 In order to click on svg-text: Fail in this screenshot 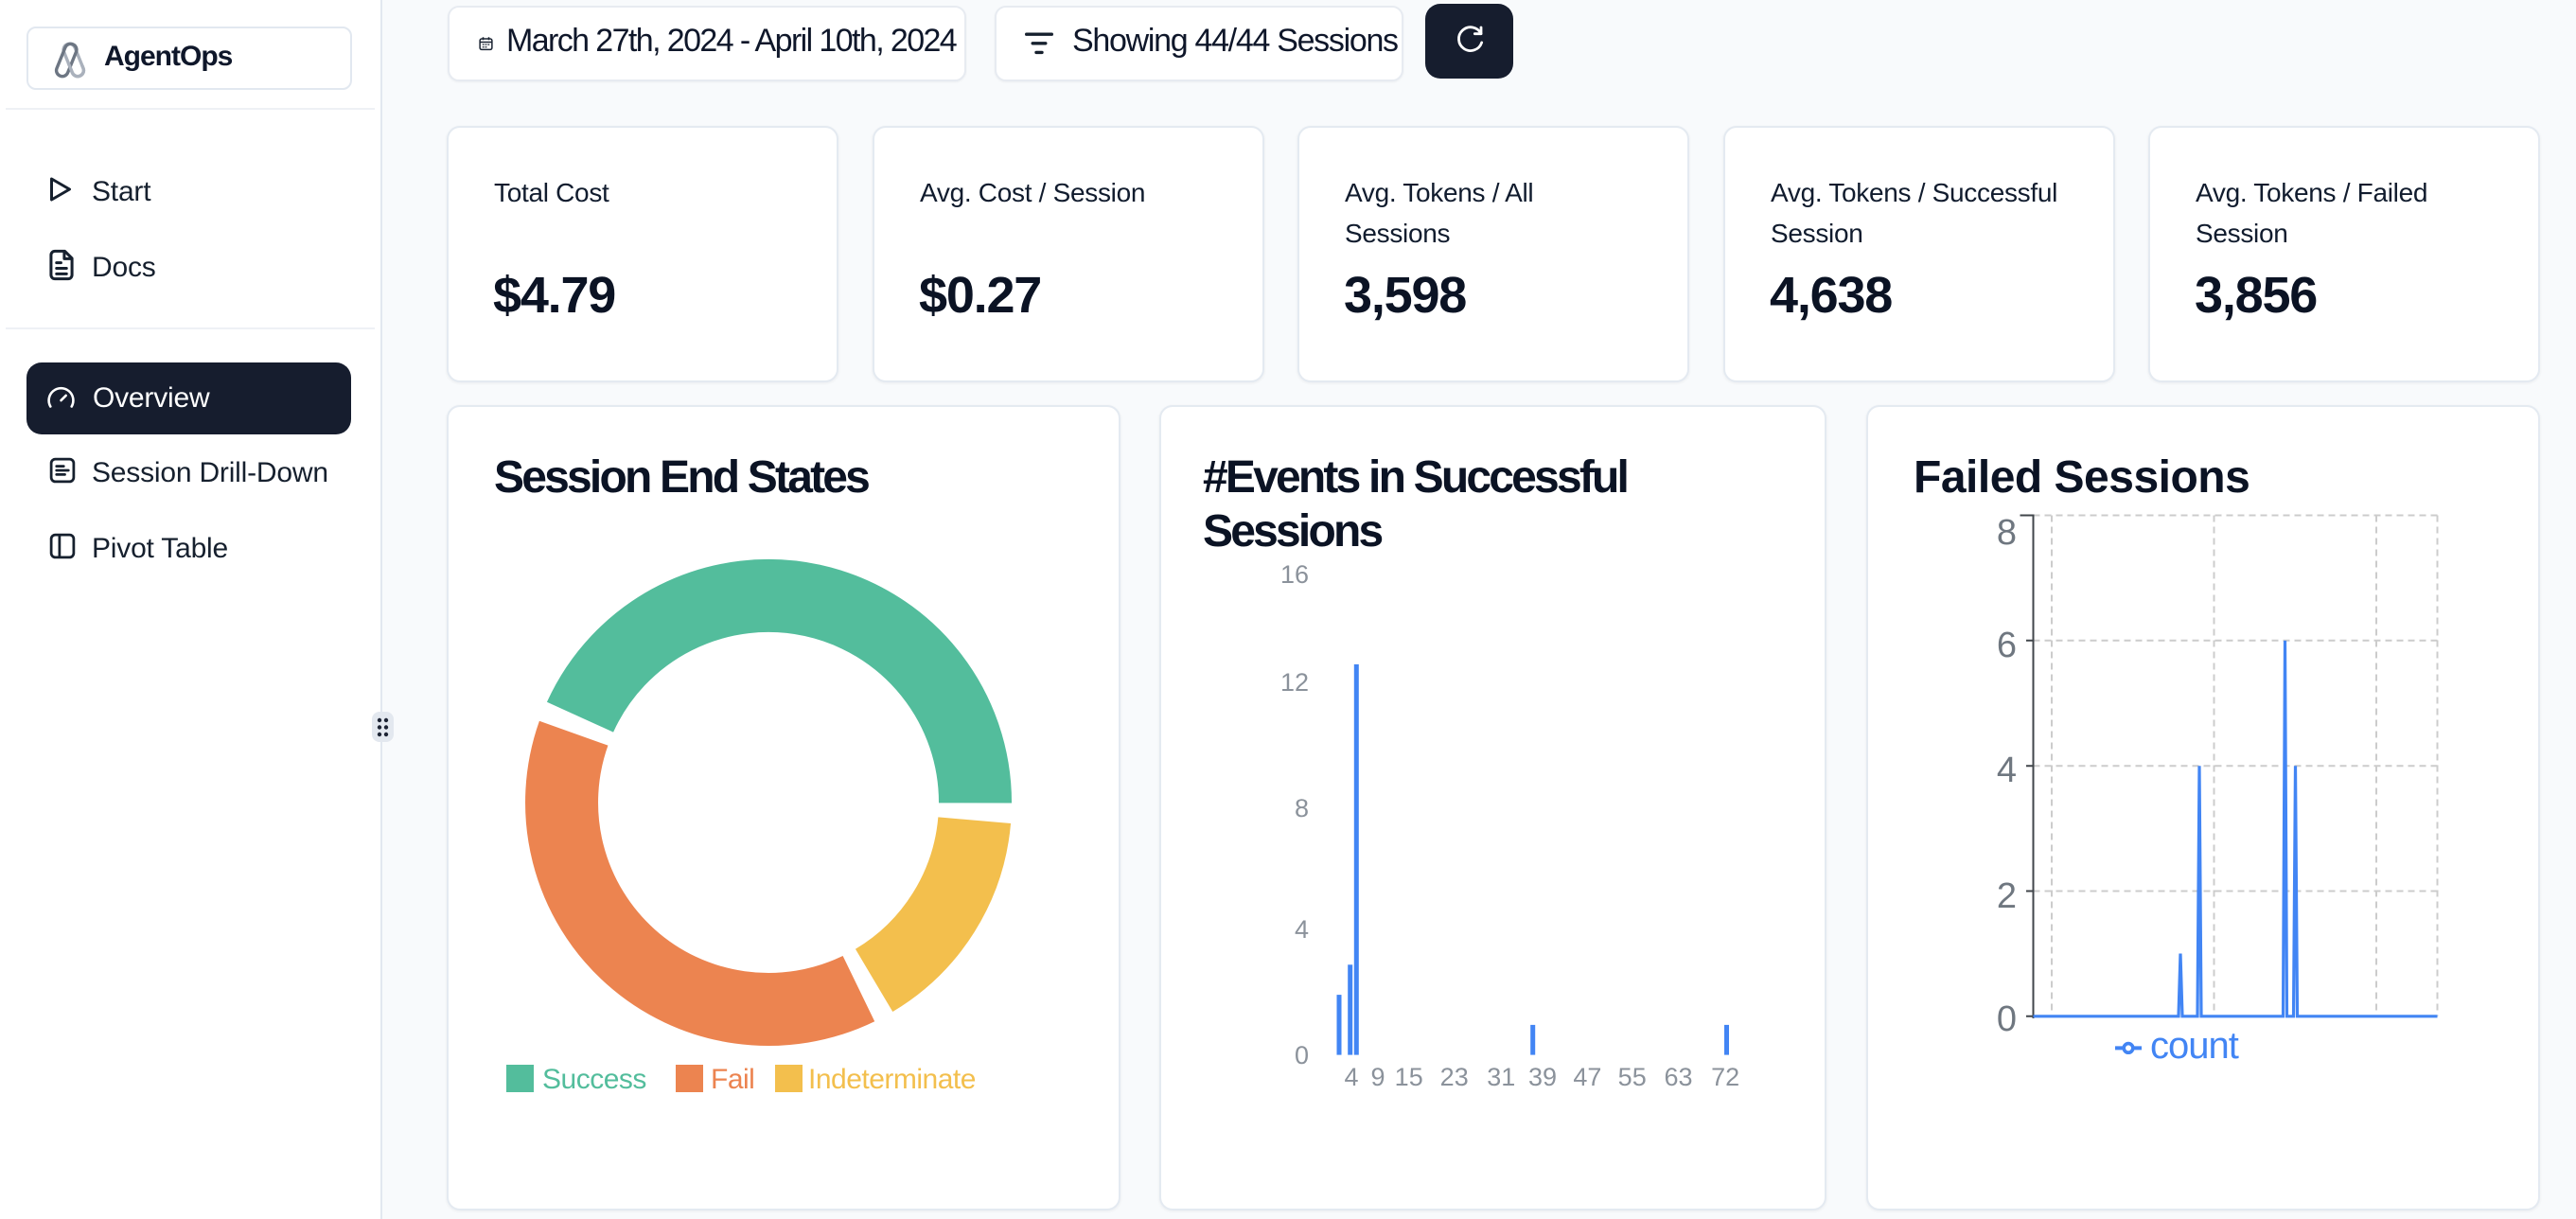, I will do `click(732, 1079)`.